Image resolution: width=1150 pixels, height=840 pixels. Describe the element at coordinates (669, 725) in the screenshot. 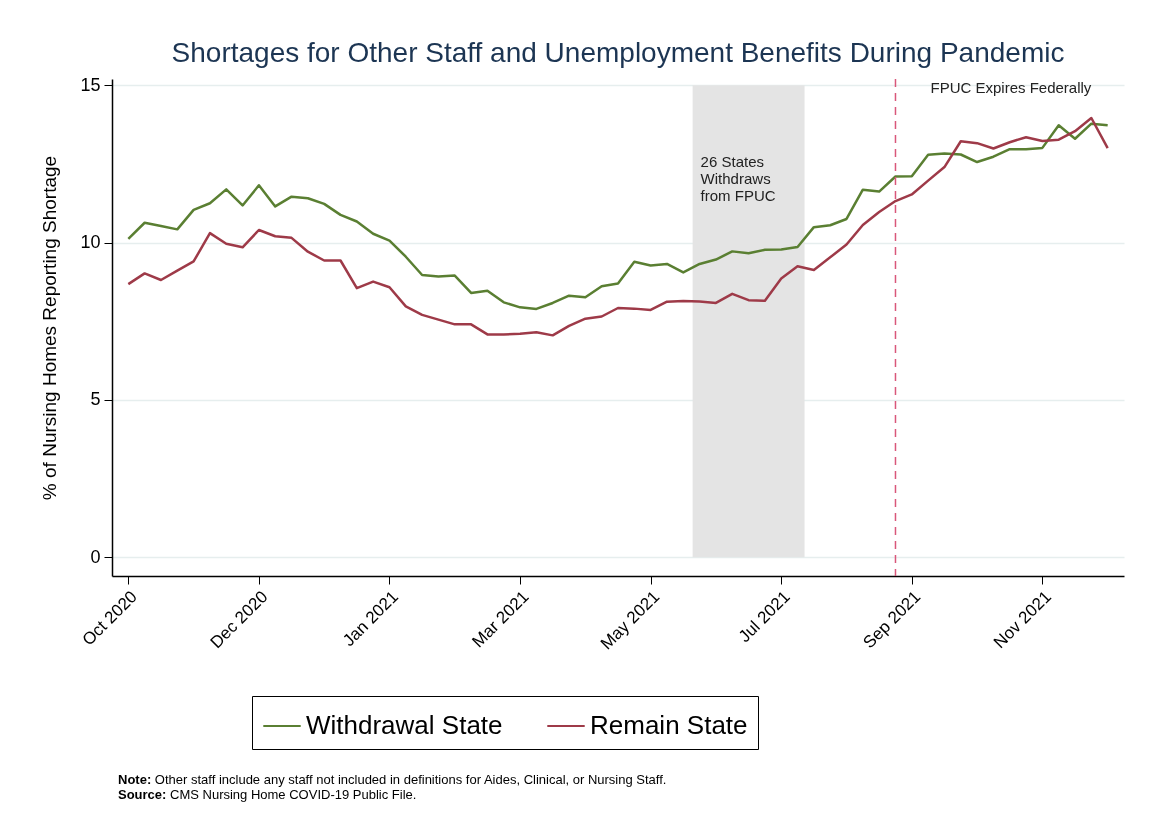

I see `legend-label: Remain State` at that location.